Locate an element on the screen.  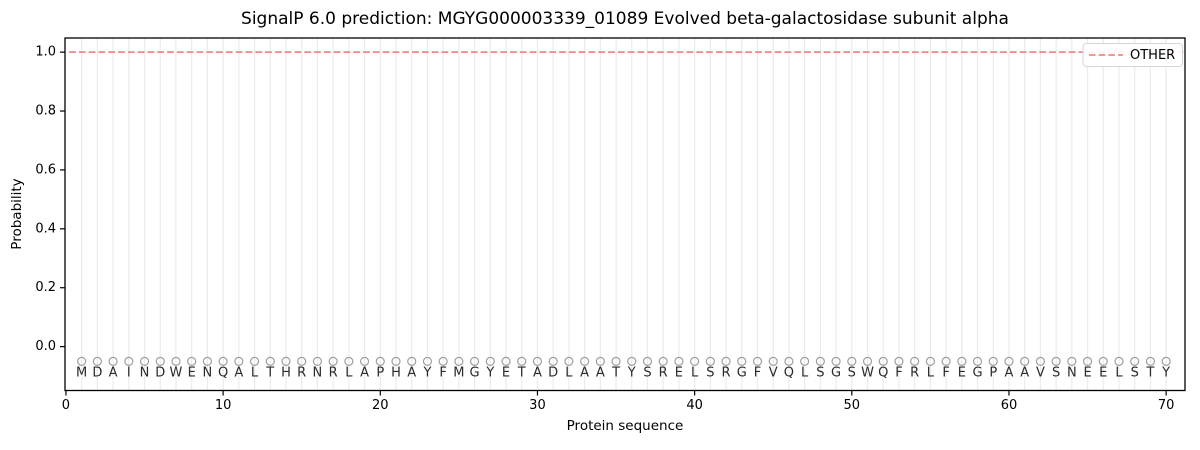
residue-letter: V is located at coordinates (1040, 373).